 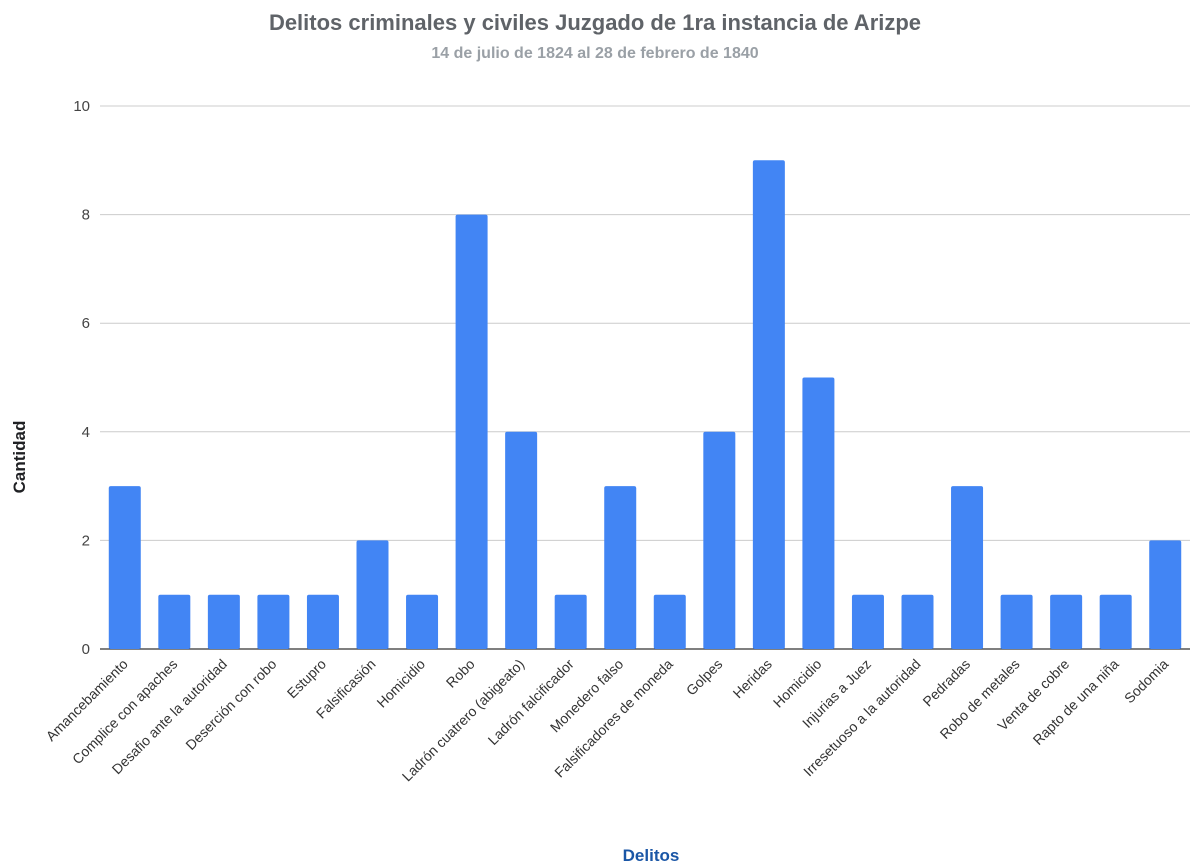 What do you see at coordinates (307, 679) in the screenshot?
I see `x-tick-label: Estupro` at bounding box center [307, 679].